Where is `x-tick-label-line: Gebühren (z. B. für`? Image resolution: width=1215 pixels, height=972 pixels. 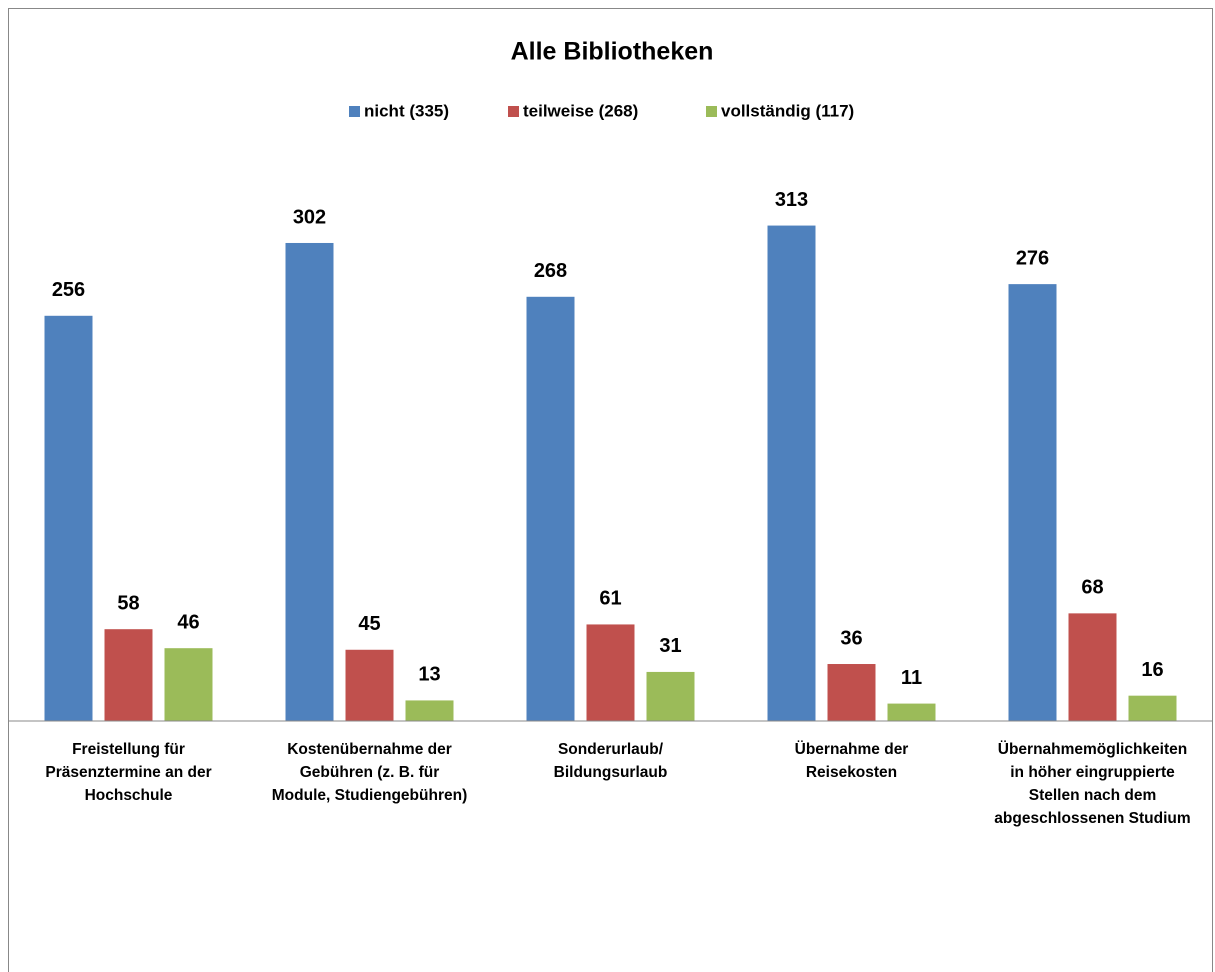 x-tick-label-line: Gebühren (z. B. für is located at coordinates (370, 772).